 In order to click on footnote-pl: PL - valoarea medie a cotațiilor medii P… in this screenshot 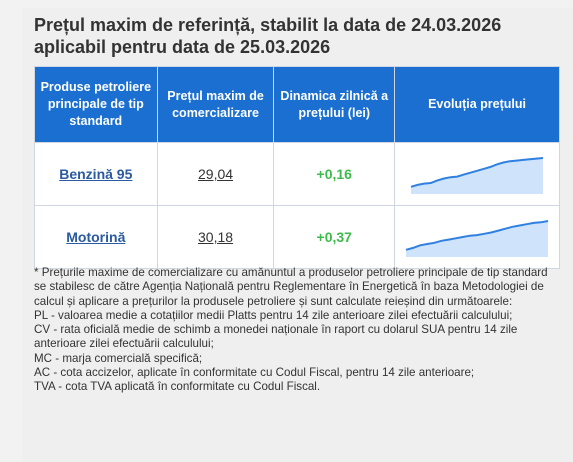, I will do `click(273, 315)`.